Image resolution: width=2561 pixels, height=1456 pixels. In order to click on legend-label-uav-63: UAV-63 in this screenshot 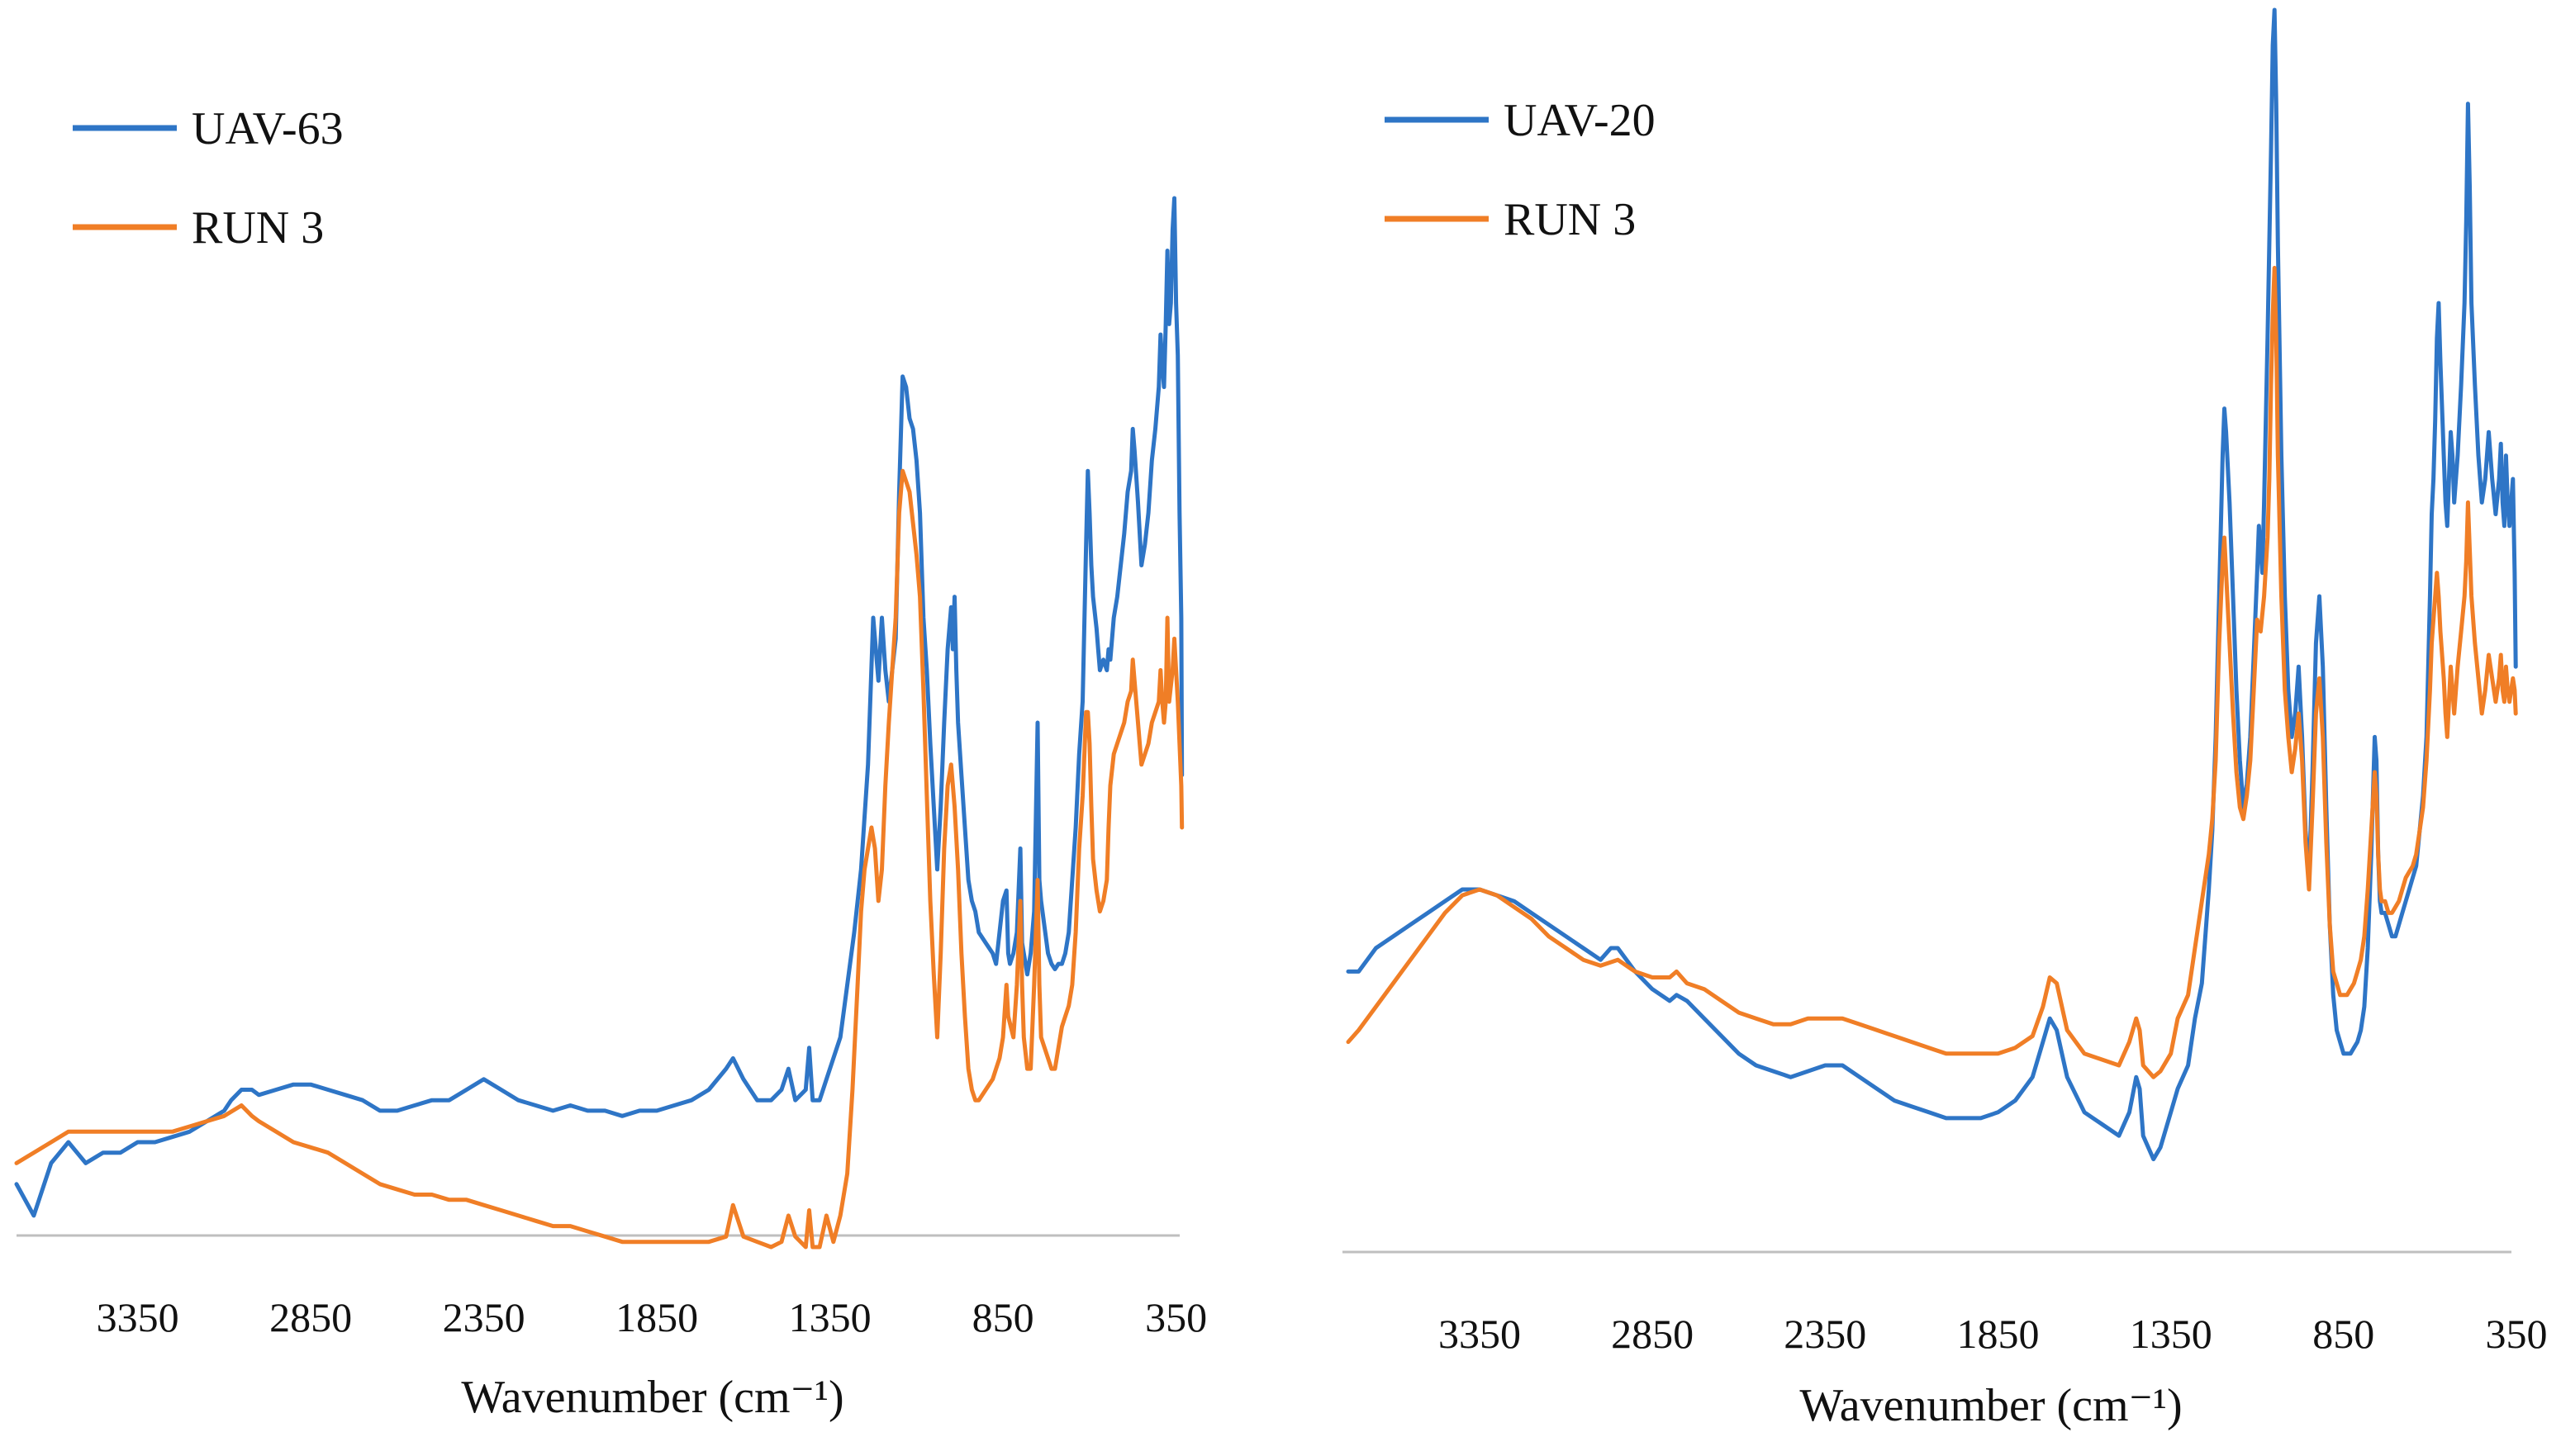, I will do `click(268, 128)`.